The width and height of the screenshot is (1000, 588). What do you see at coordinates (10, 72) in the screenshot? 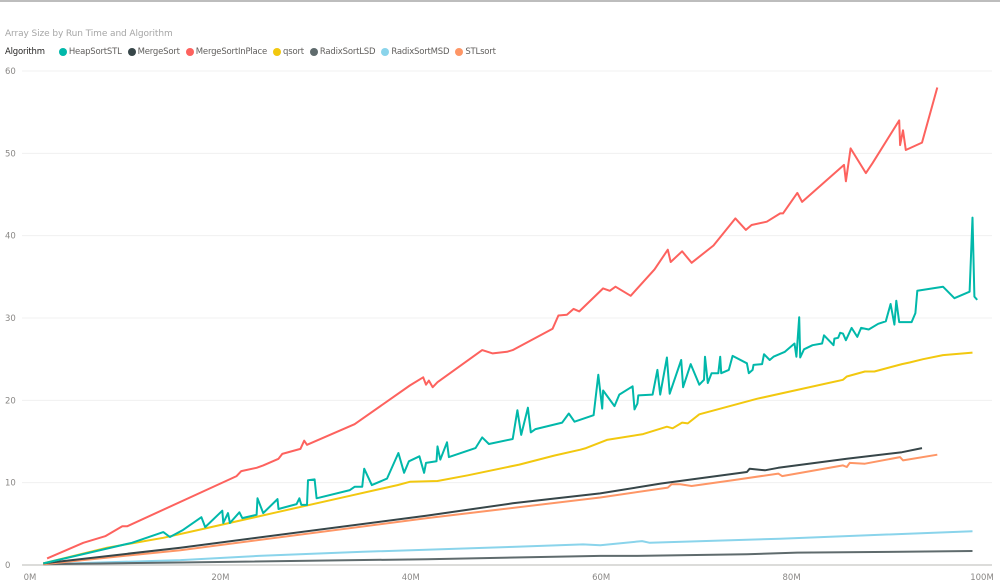
I see `y-tick-label: 60` at bounding box center [10, 72].